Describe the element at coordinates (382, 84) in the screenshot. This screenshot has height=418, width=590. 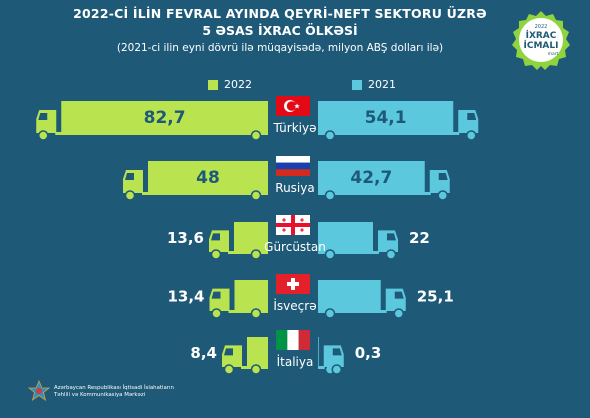
I see `legend-label-2021: 2021` at that location.